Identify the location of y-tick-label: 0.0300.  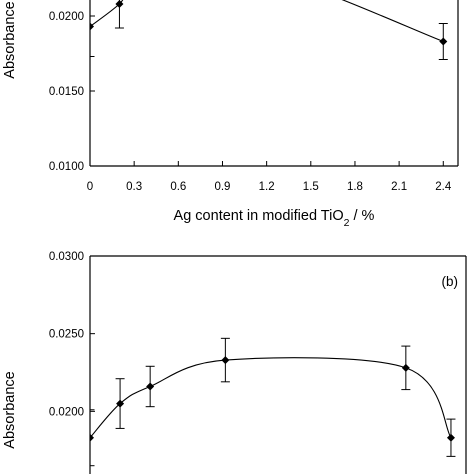
(66, 257).